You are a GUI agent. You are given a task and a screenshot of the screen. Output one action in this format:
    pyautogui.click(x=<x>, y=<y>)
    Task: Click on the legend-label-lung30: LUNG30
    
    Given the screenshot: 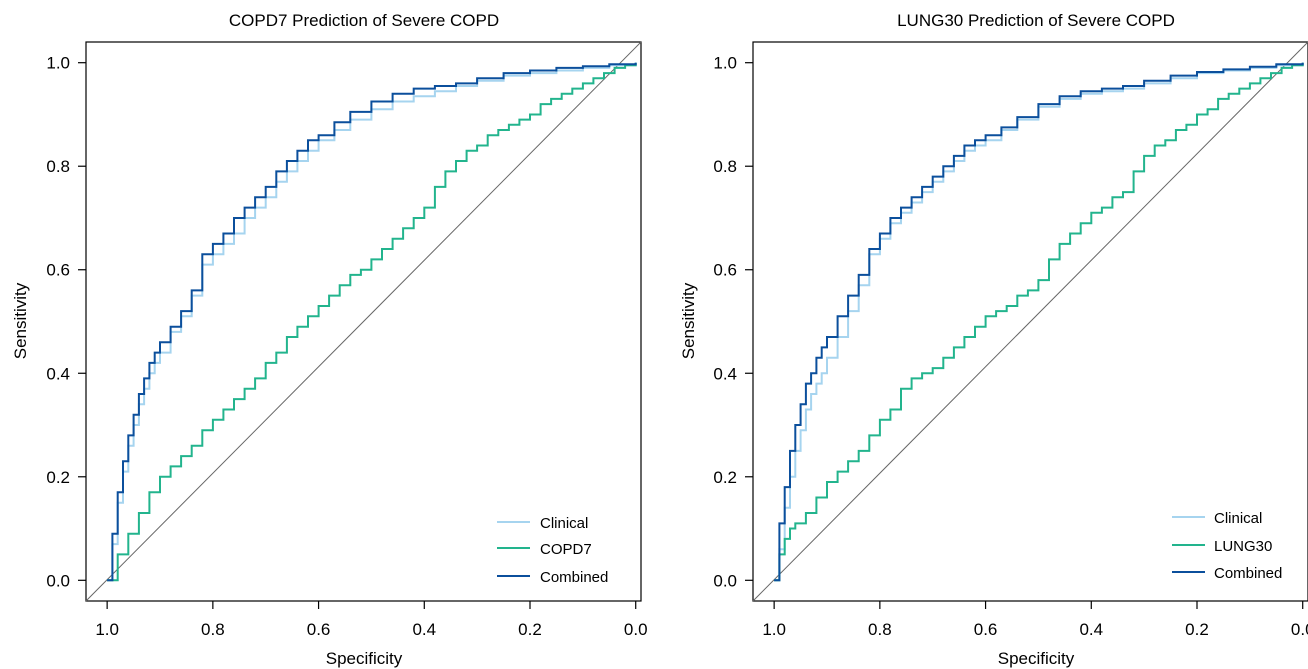 What is the action you would take?
    pyautogui.click(x=1243, y=546)
    